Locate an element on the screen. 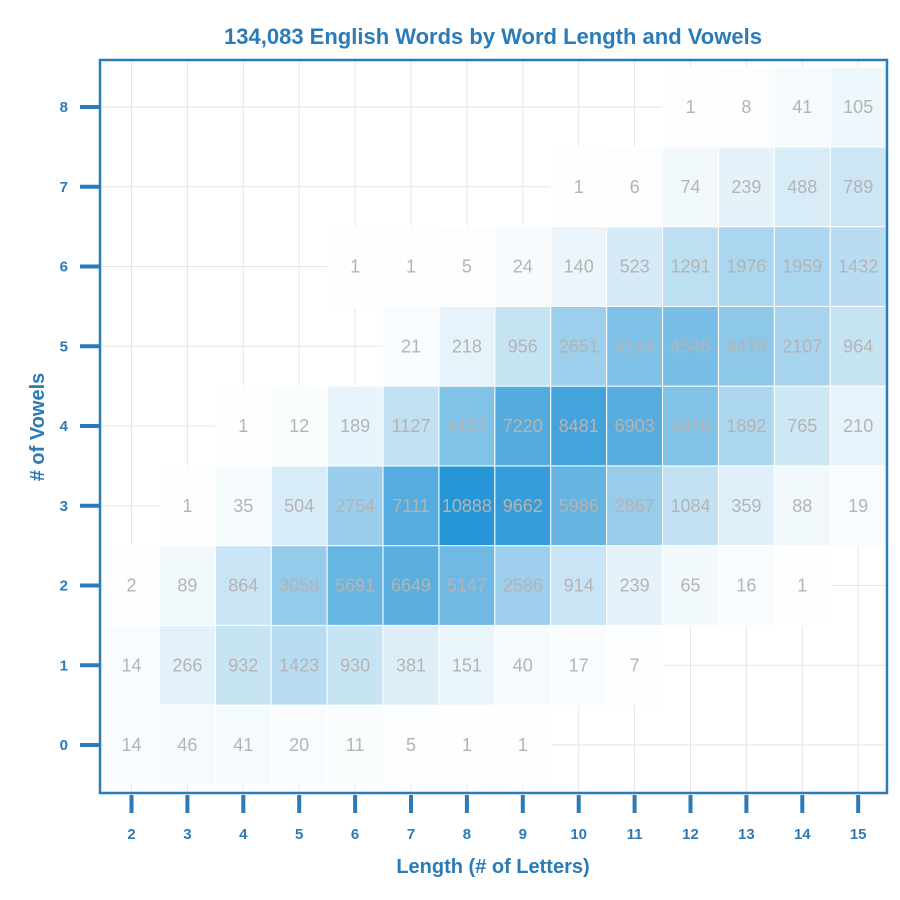 Image resolution: width=900 pixels, height=900 pixels. cell-count-label: 765 is located at coordinates (802, 426).